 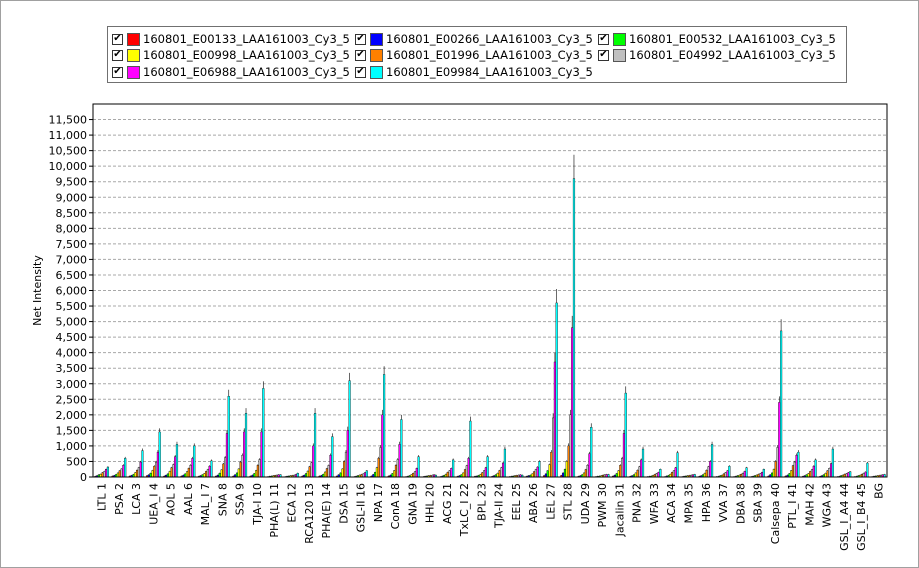 I want to click on x-tick-label: DBA 38, so click(x=740, y=503).